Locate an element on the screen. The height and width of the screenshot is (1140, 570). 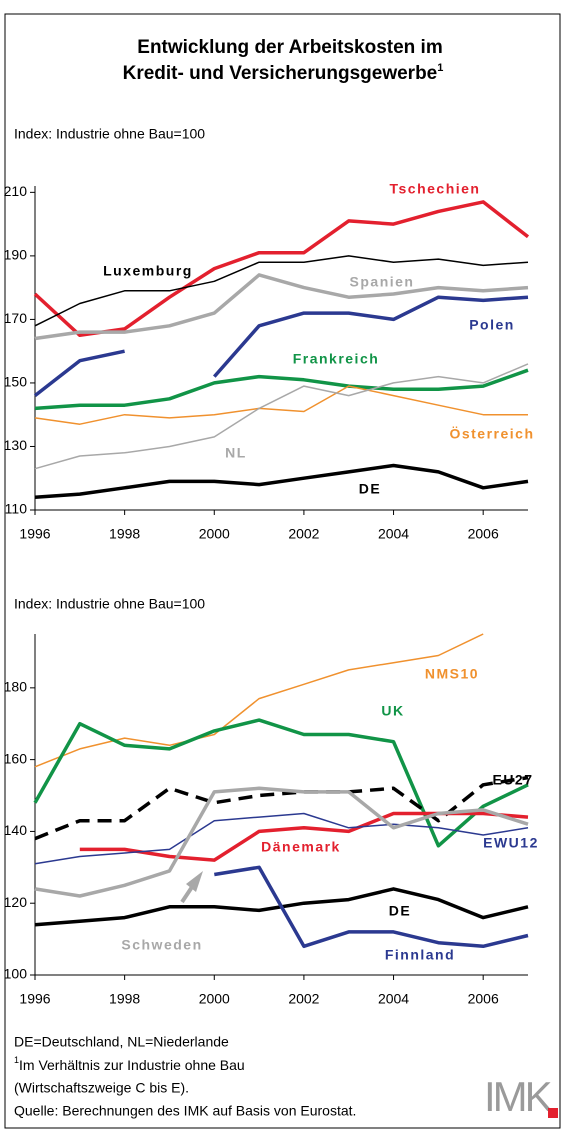
series-label: Polen is located at coordinates (492, 325).